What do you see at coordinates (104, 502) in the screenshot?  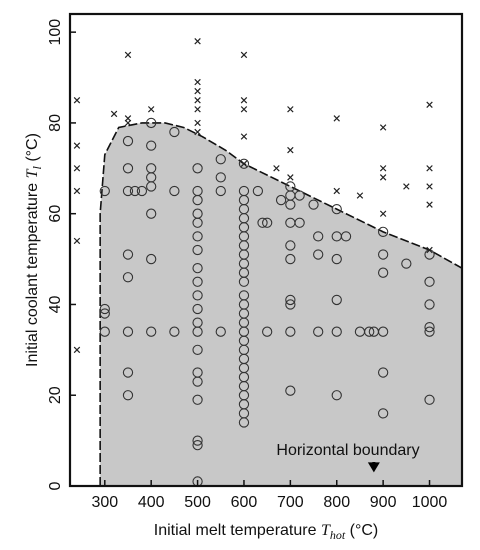 I see `x-tick-label: 300` at bounding box center [104, 502].